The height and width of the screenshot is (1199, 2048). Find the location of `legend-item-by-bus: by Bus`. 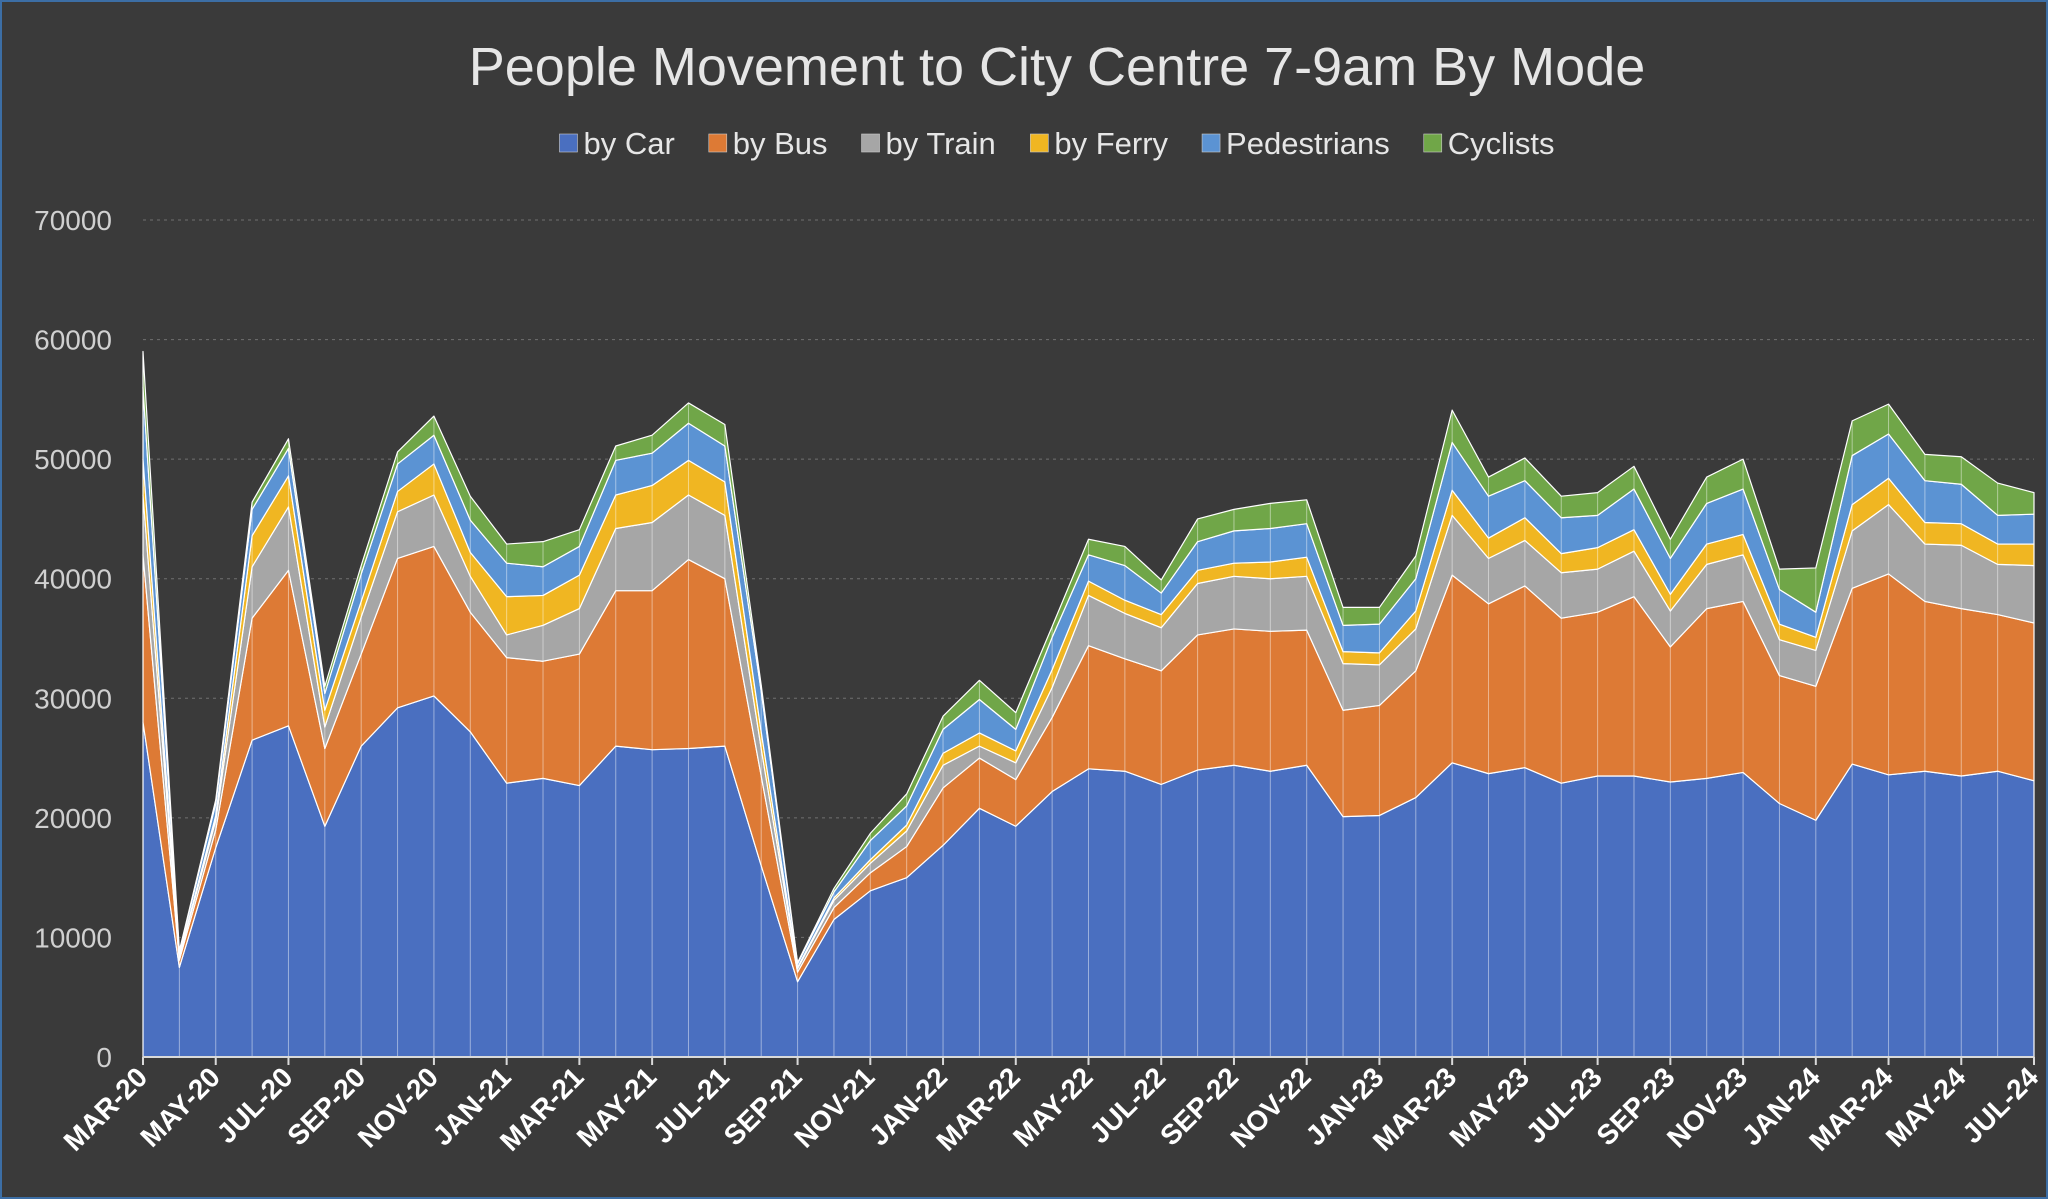

legend-item-by-bus: by Bus is located at coordinates (768, 143).